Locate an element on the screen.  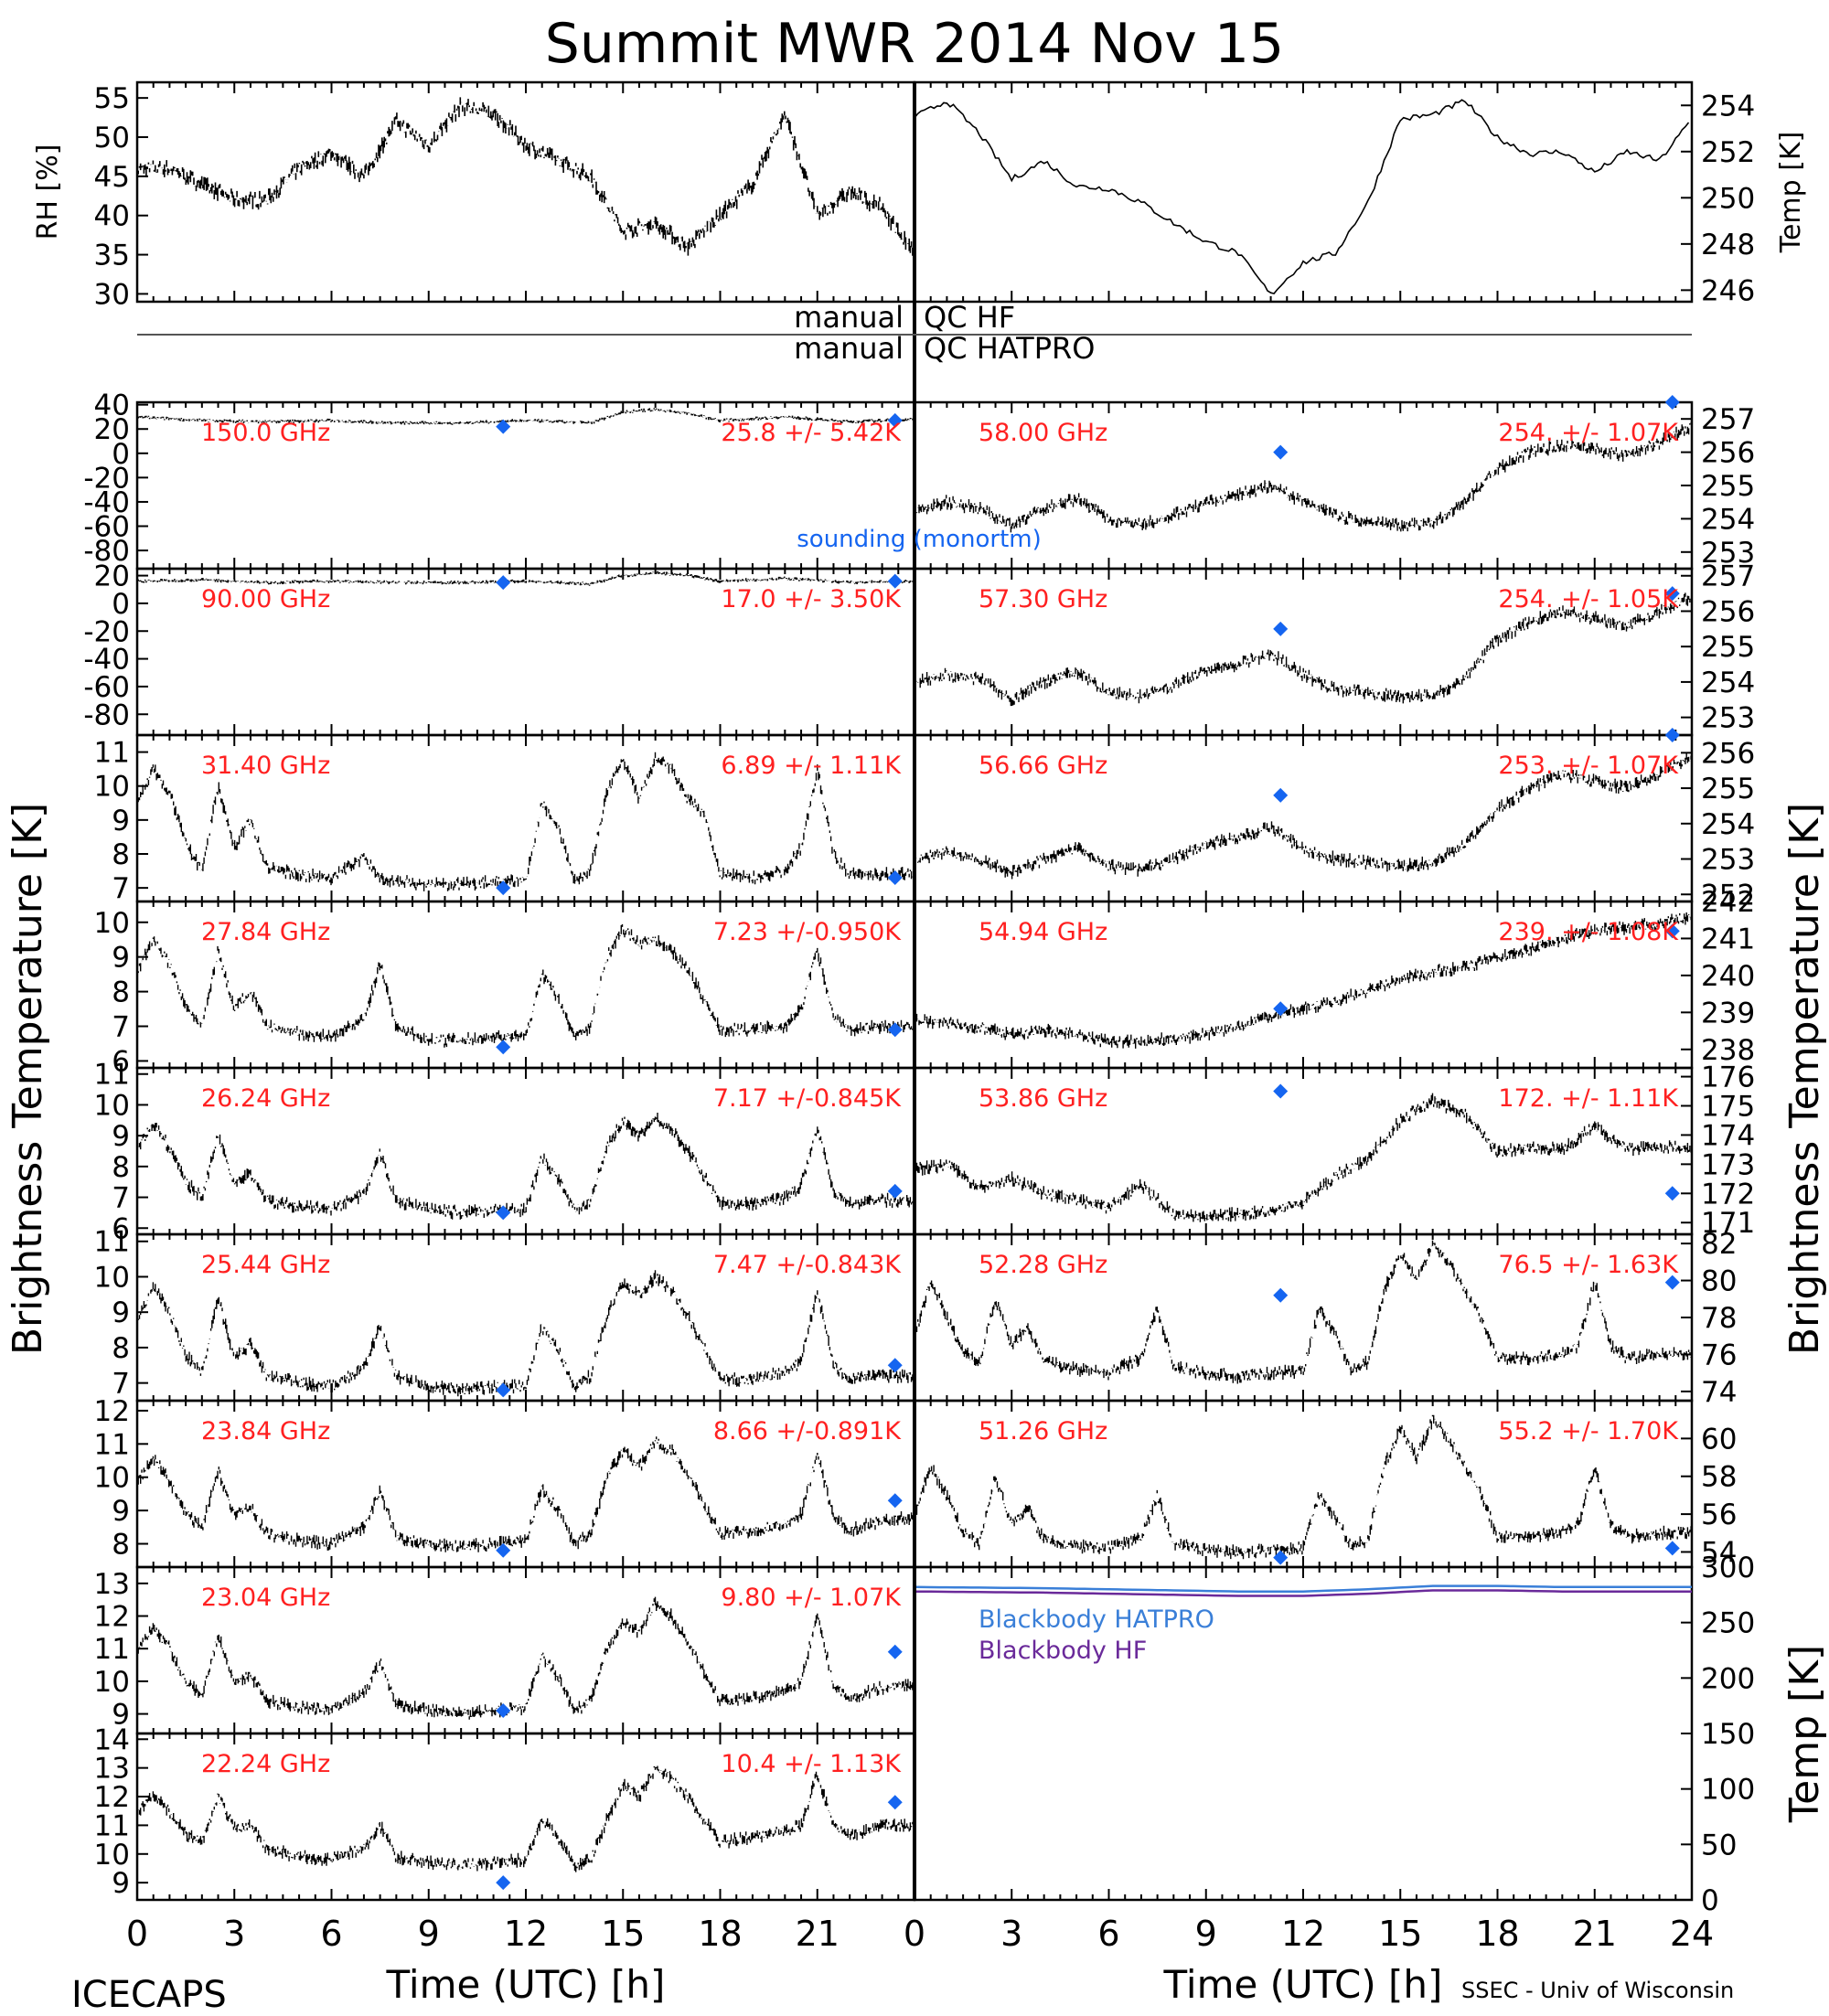
panel-temp: 246 248 250 252 254 Temp [K] is located at coordinates (1360, 193).